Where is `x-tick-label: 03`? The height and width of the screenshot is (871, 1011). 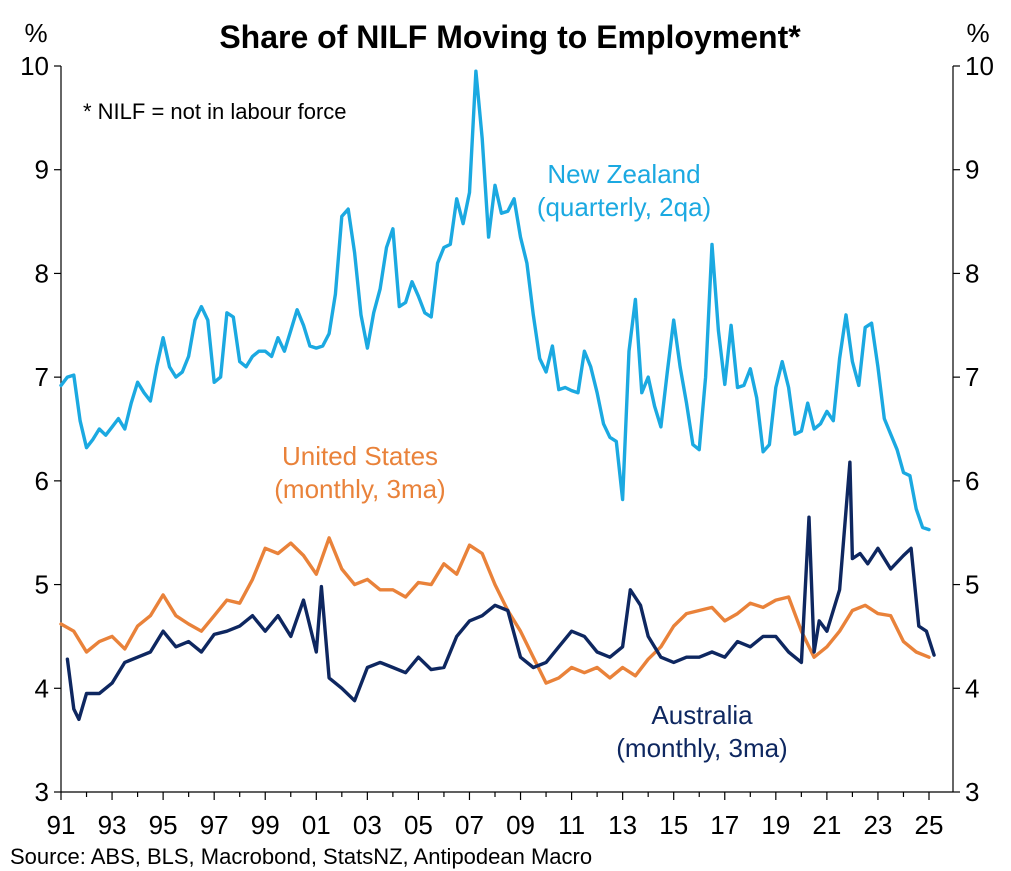 x-tick-label: 03 is located at coordinates (367, 825).